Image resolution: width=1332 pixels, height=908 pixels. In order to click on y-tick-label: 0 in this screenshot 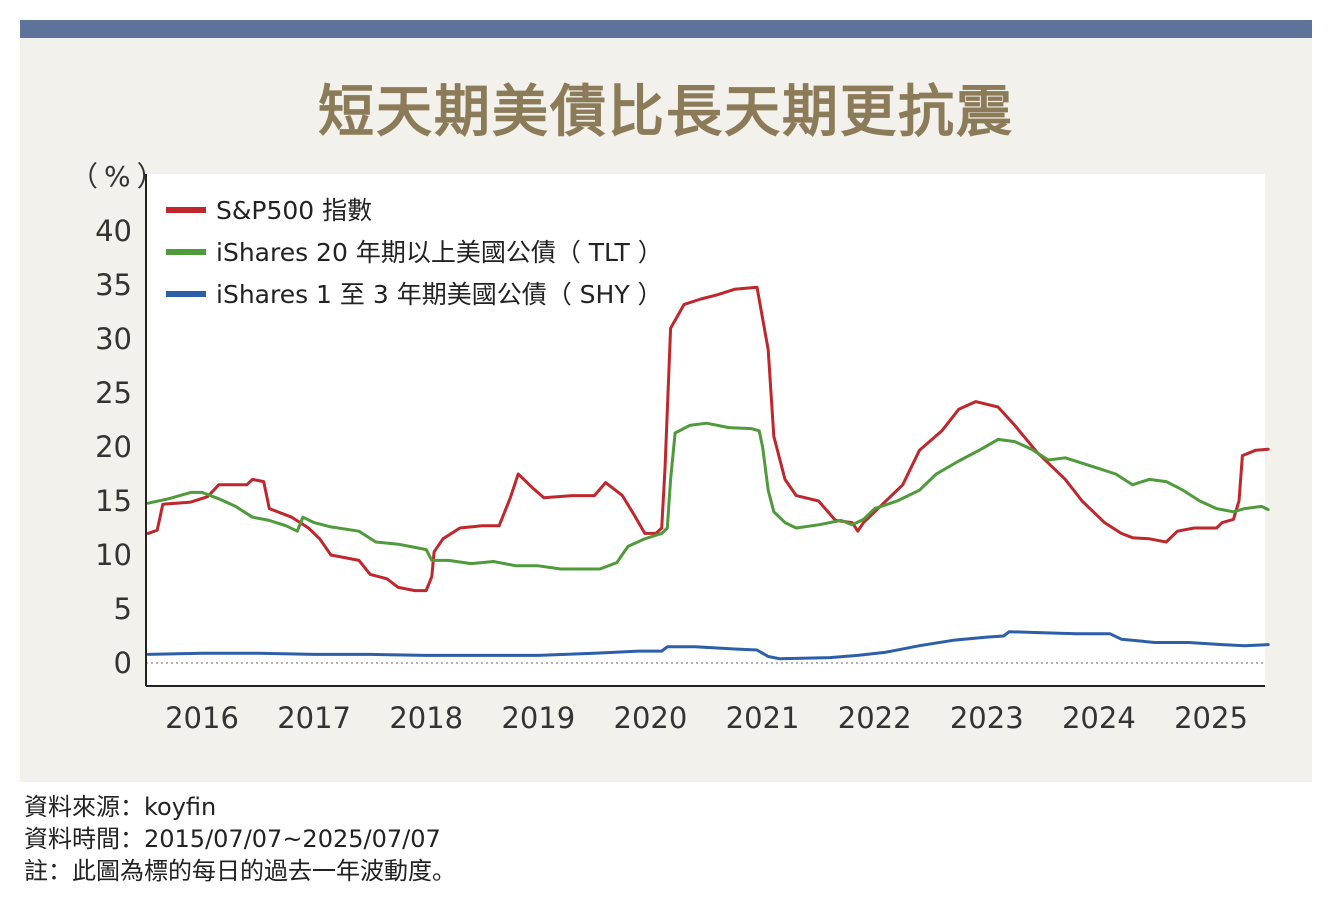, I will do `click(123, 663)`.